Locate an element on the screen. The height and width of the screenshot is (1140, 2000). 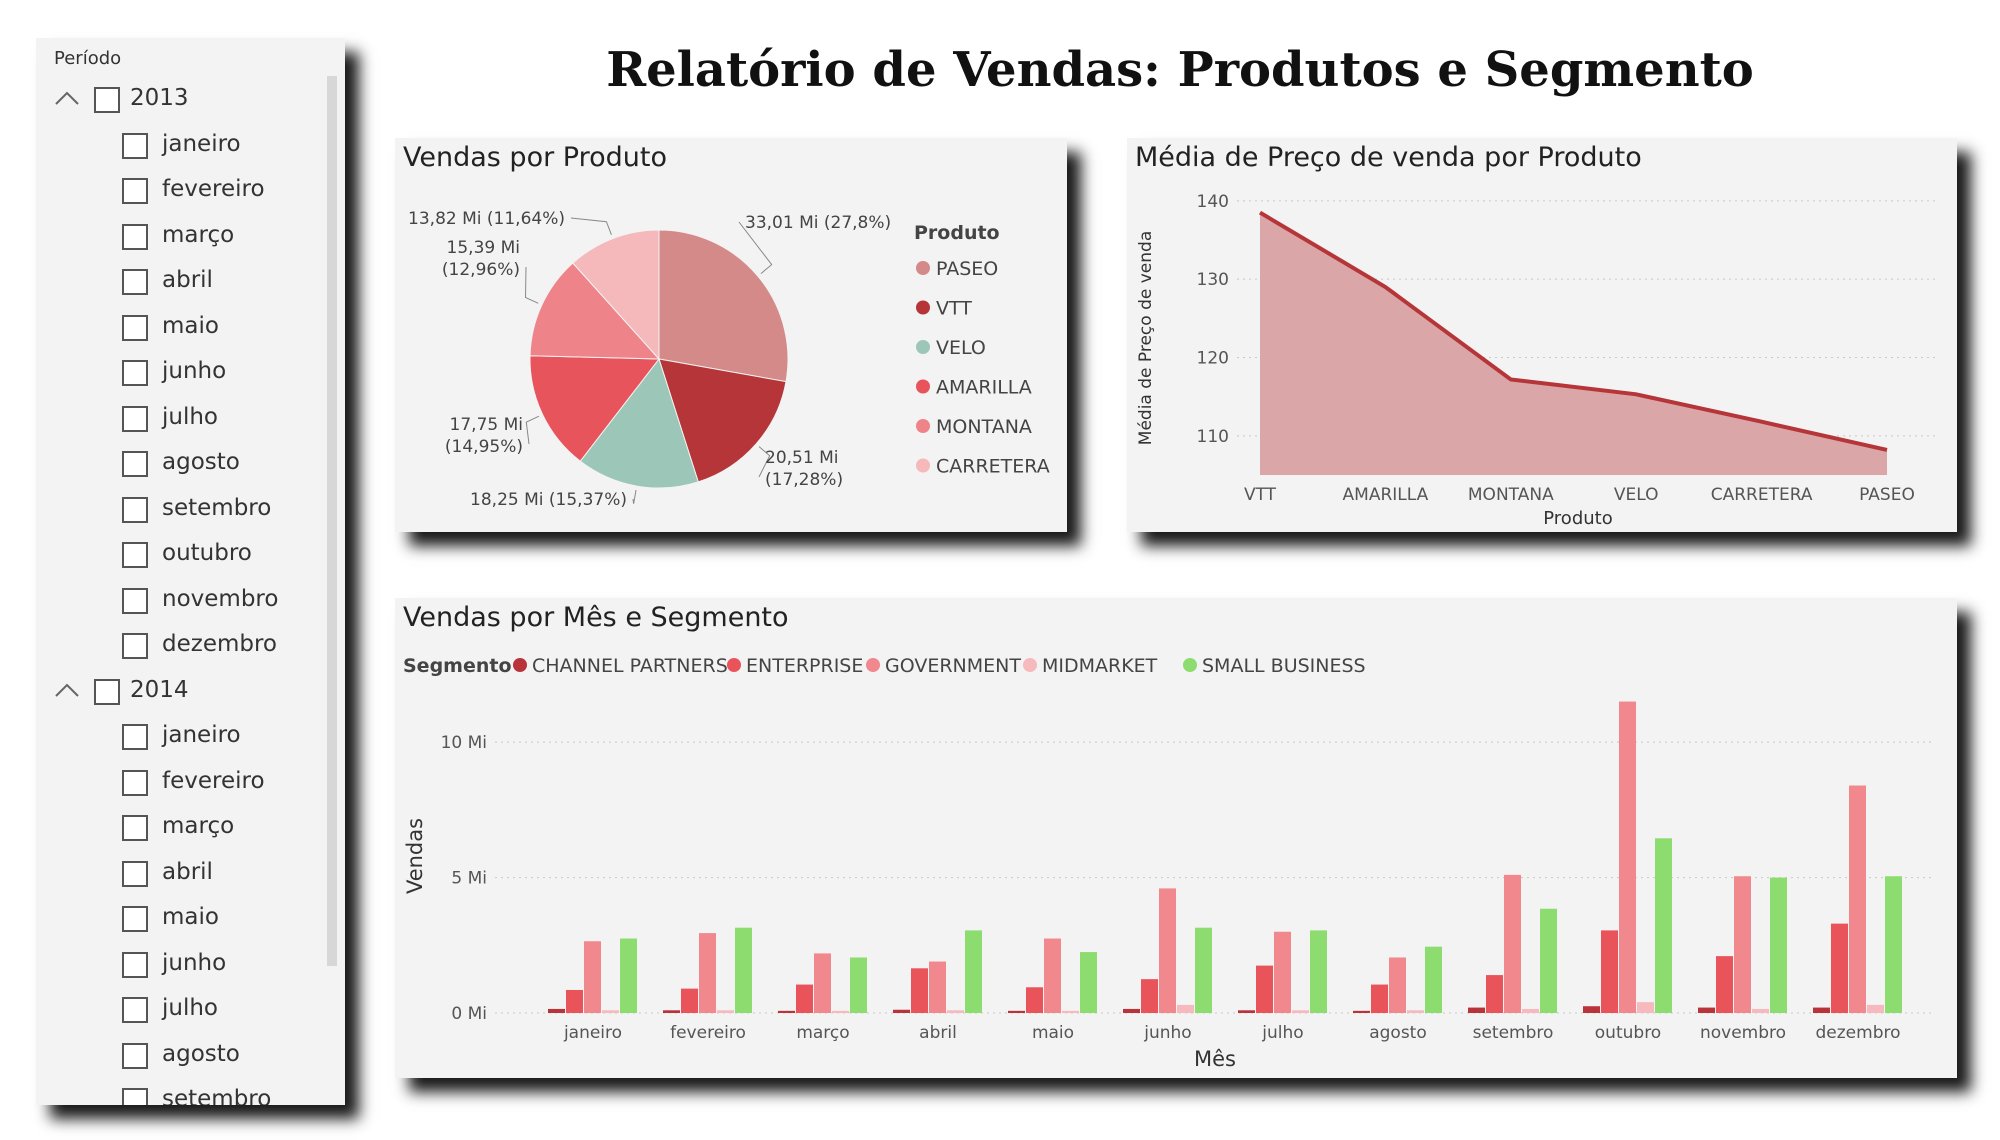
bar-enterprise-janeiro is located at coordinates (574, 1001).